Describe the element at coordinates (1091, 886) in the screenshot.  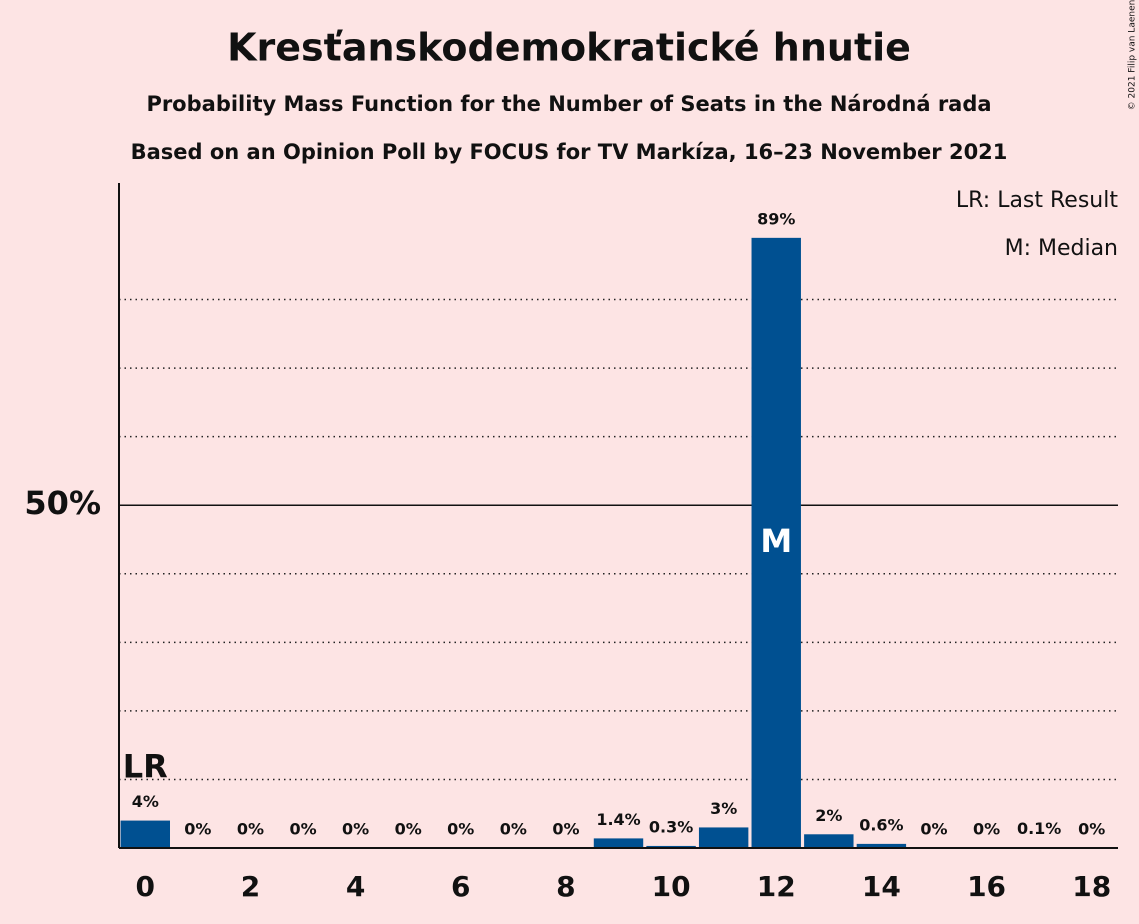
I see `x-tick-label: 18` at that location.